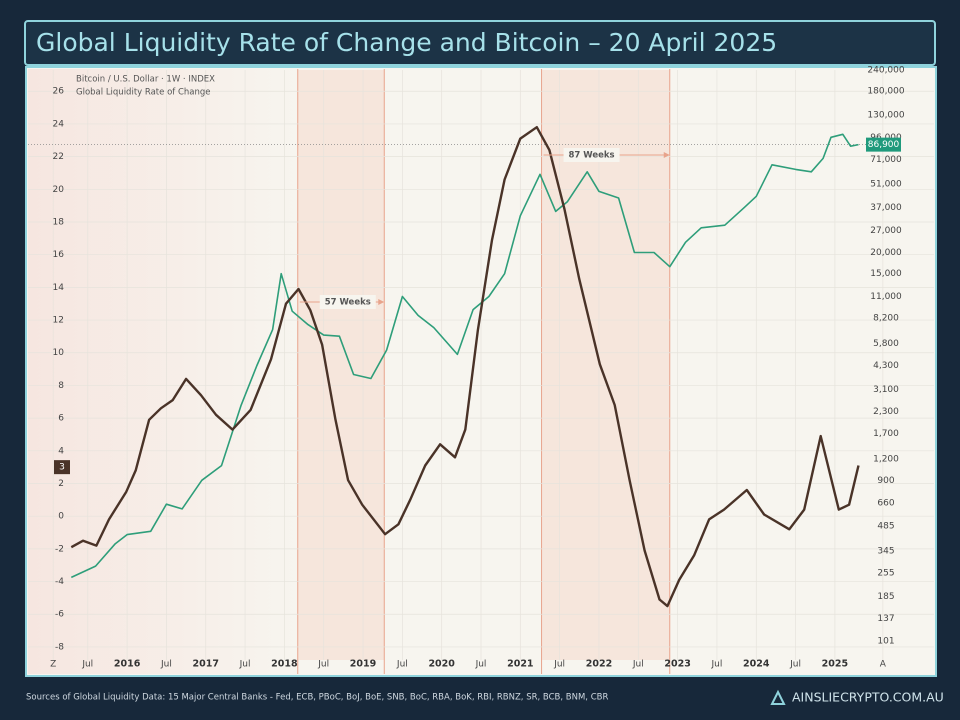 The image size is (960, 720). Describe the element at coordinates (886, 231) in the screenshot. I see `y2-tick-label: 27,000` at that location.